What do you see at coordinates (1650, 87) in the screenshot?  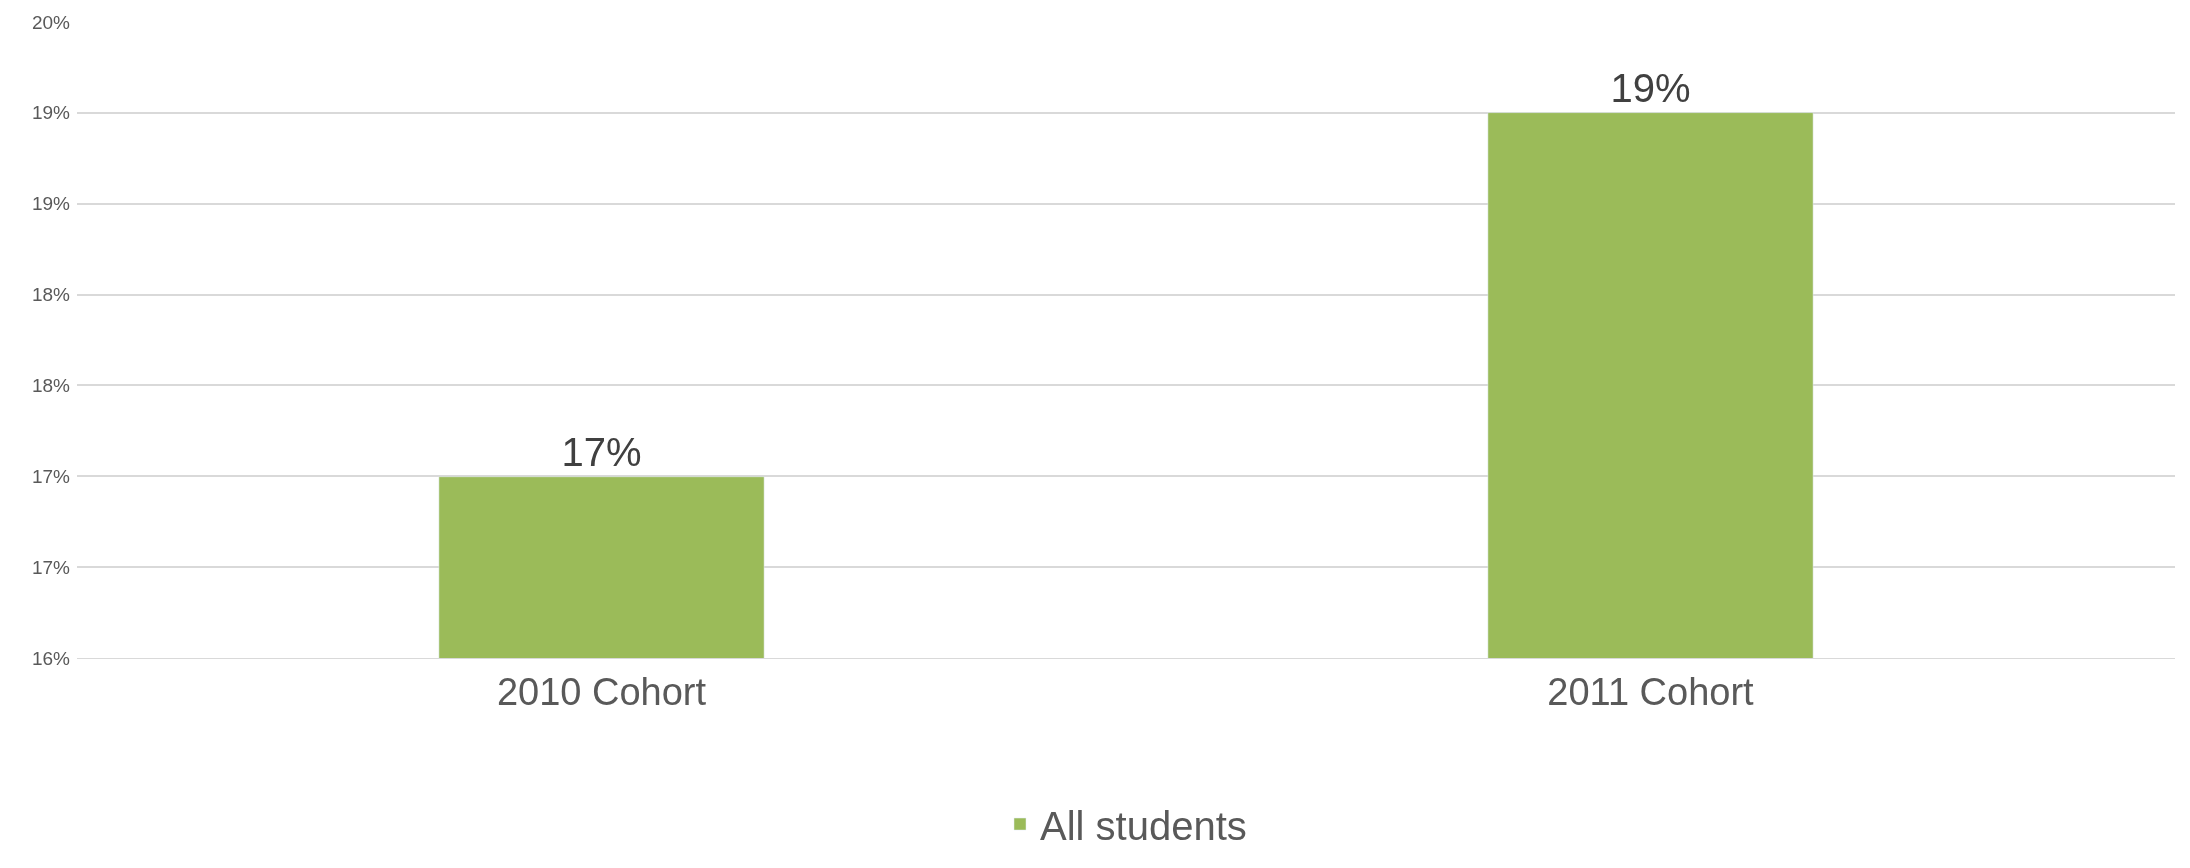 I see `data-label: 19%` at bounding box center [1650, 87].